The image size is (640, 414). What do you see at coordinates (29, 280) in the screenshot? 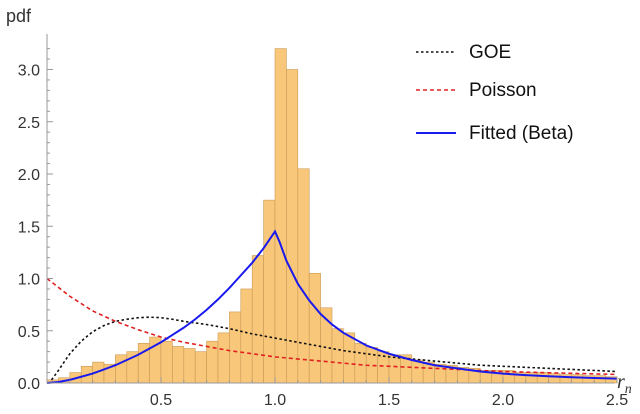
I see `y-tick-label: 1.0` at bounding box center [29, 280].